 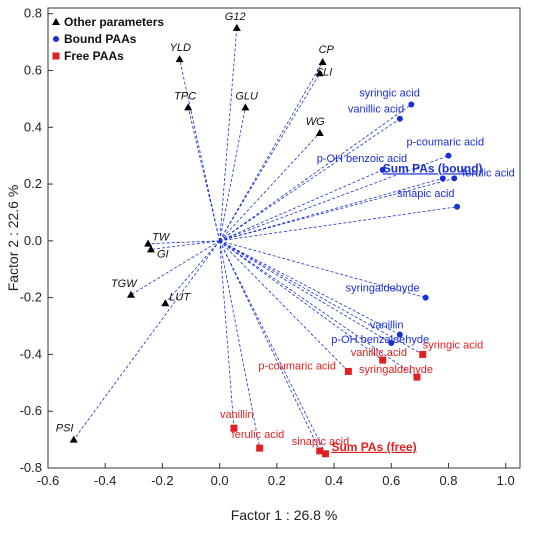 What do you see at coordinates (204, 174) in the screenshot?
I see `vector-tpc` at bounding box center [204, 174].